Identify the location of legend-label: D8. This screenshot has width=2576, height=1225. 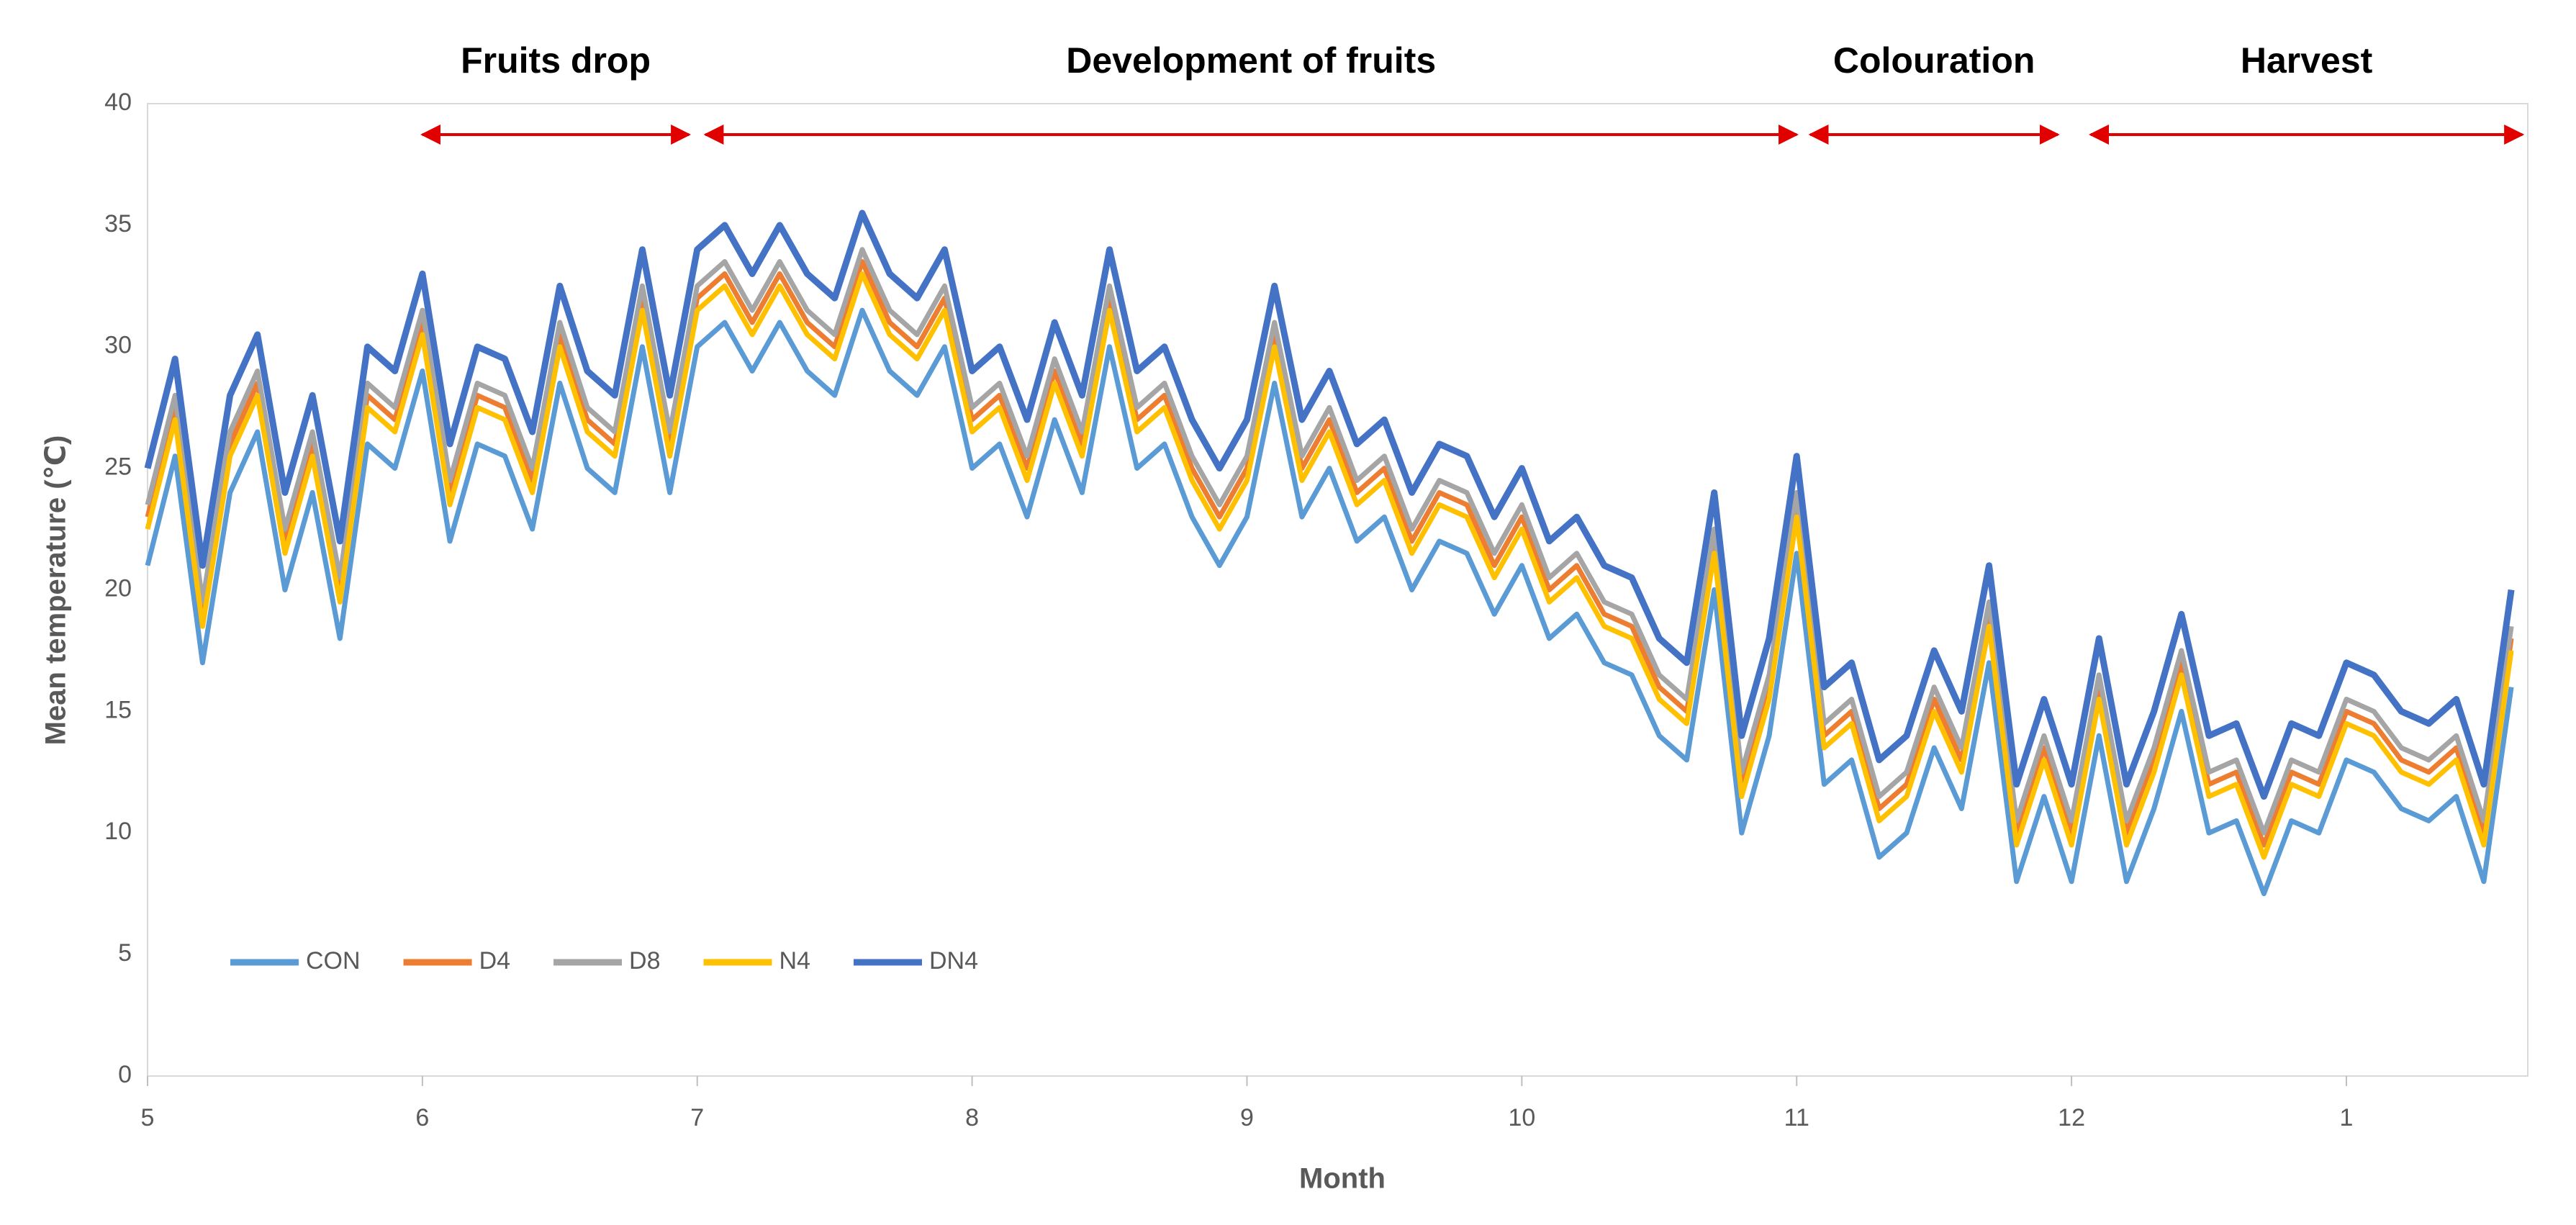
(644, 961).